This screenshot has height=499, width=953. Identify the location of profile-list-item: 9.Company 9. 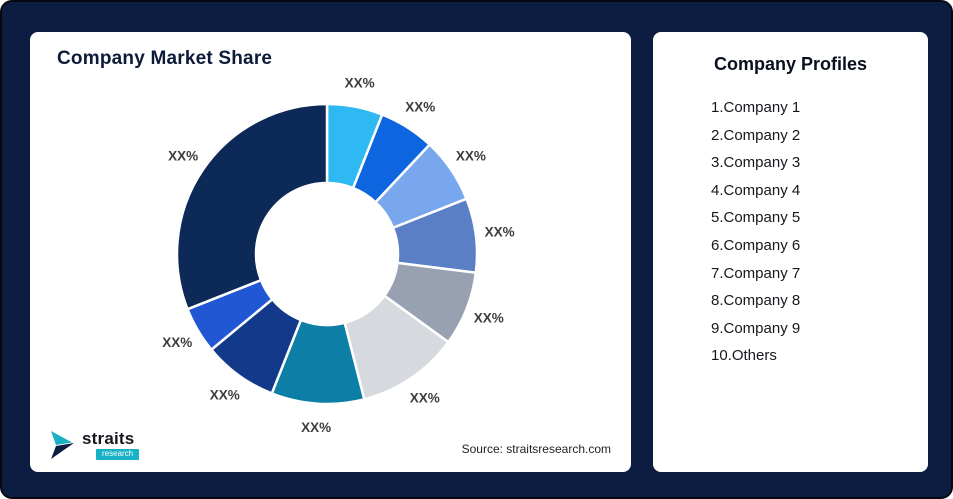
(756, 328).